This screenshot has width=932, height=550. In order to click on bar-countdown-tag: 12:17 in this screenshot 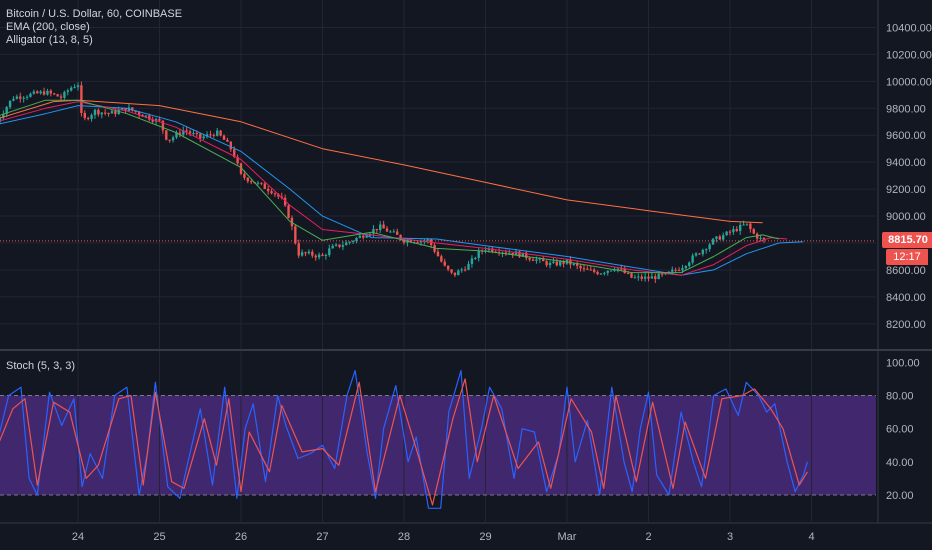, I will do `click(907, 257)`.